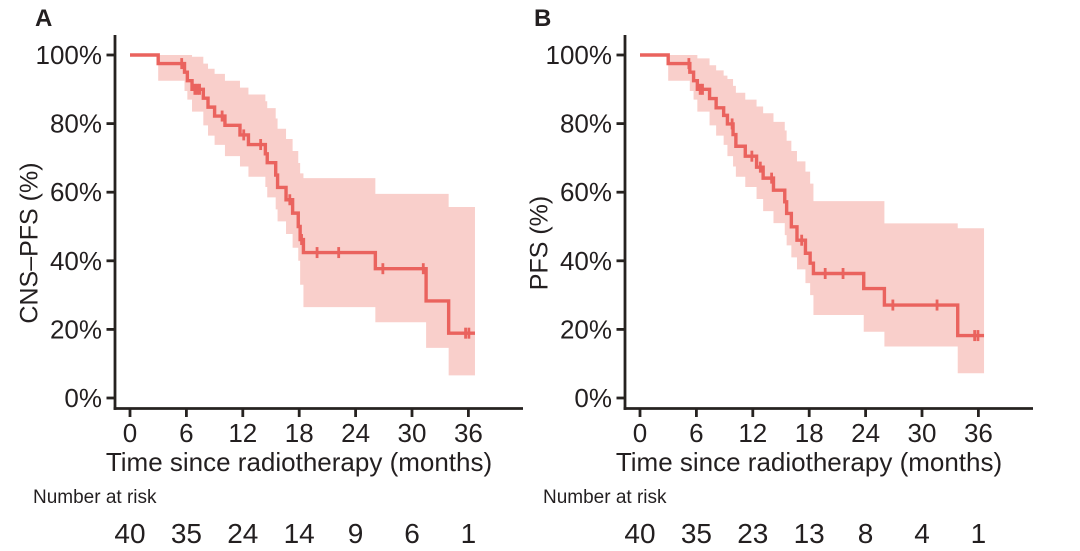 This screenshot has height=551, width=1080. Describe the element at coordinates (605, 497) in the screenshot. I see `panel-b-risk-table-label: Number at risk` at that location.